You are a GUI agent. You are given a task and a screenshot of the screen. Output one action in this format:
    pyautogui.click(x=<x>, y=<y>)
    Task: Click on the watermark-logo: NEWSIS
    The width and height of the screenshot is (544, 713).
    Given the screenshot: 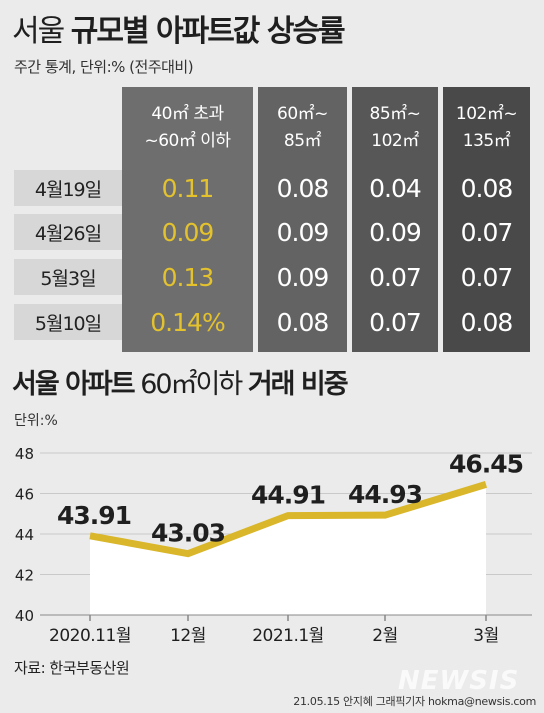 What is the action you would take?
    pyautogui.click(x=459, y=681)
    